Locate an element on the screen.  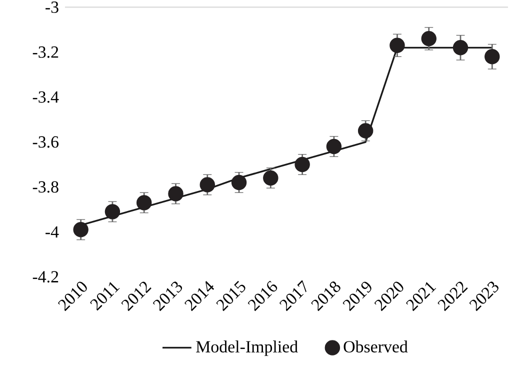
y-tick-label: -3.2 is located at coordinates (45, 52).